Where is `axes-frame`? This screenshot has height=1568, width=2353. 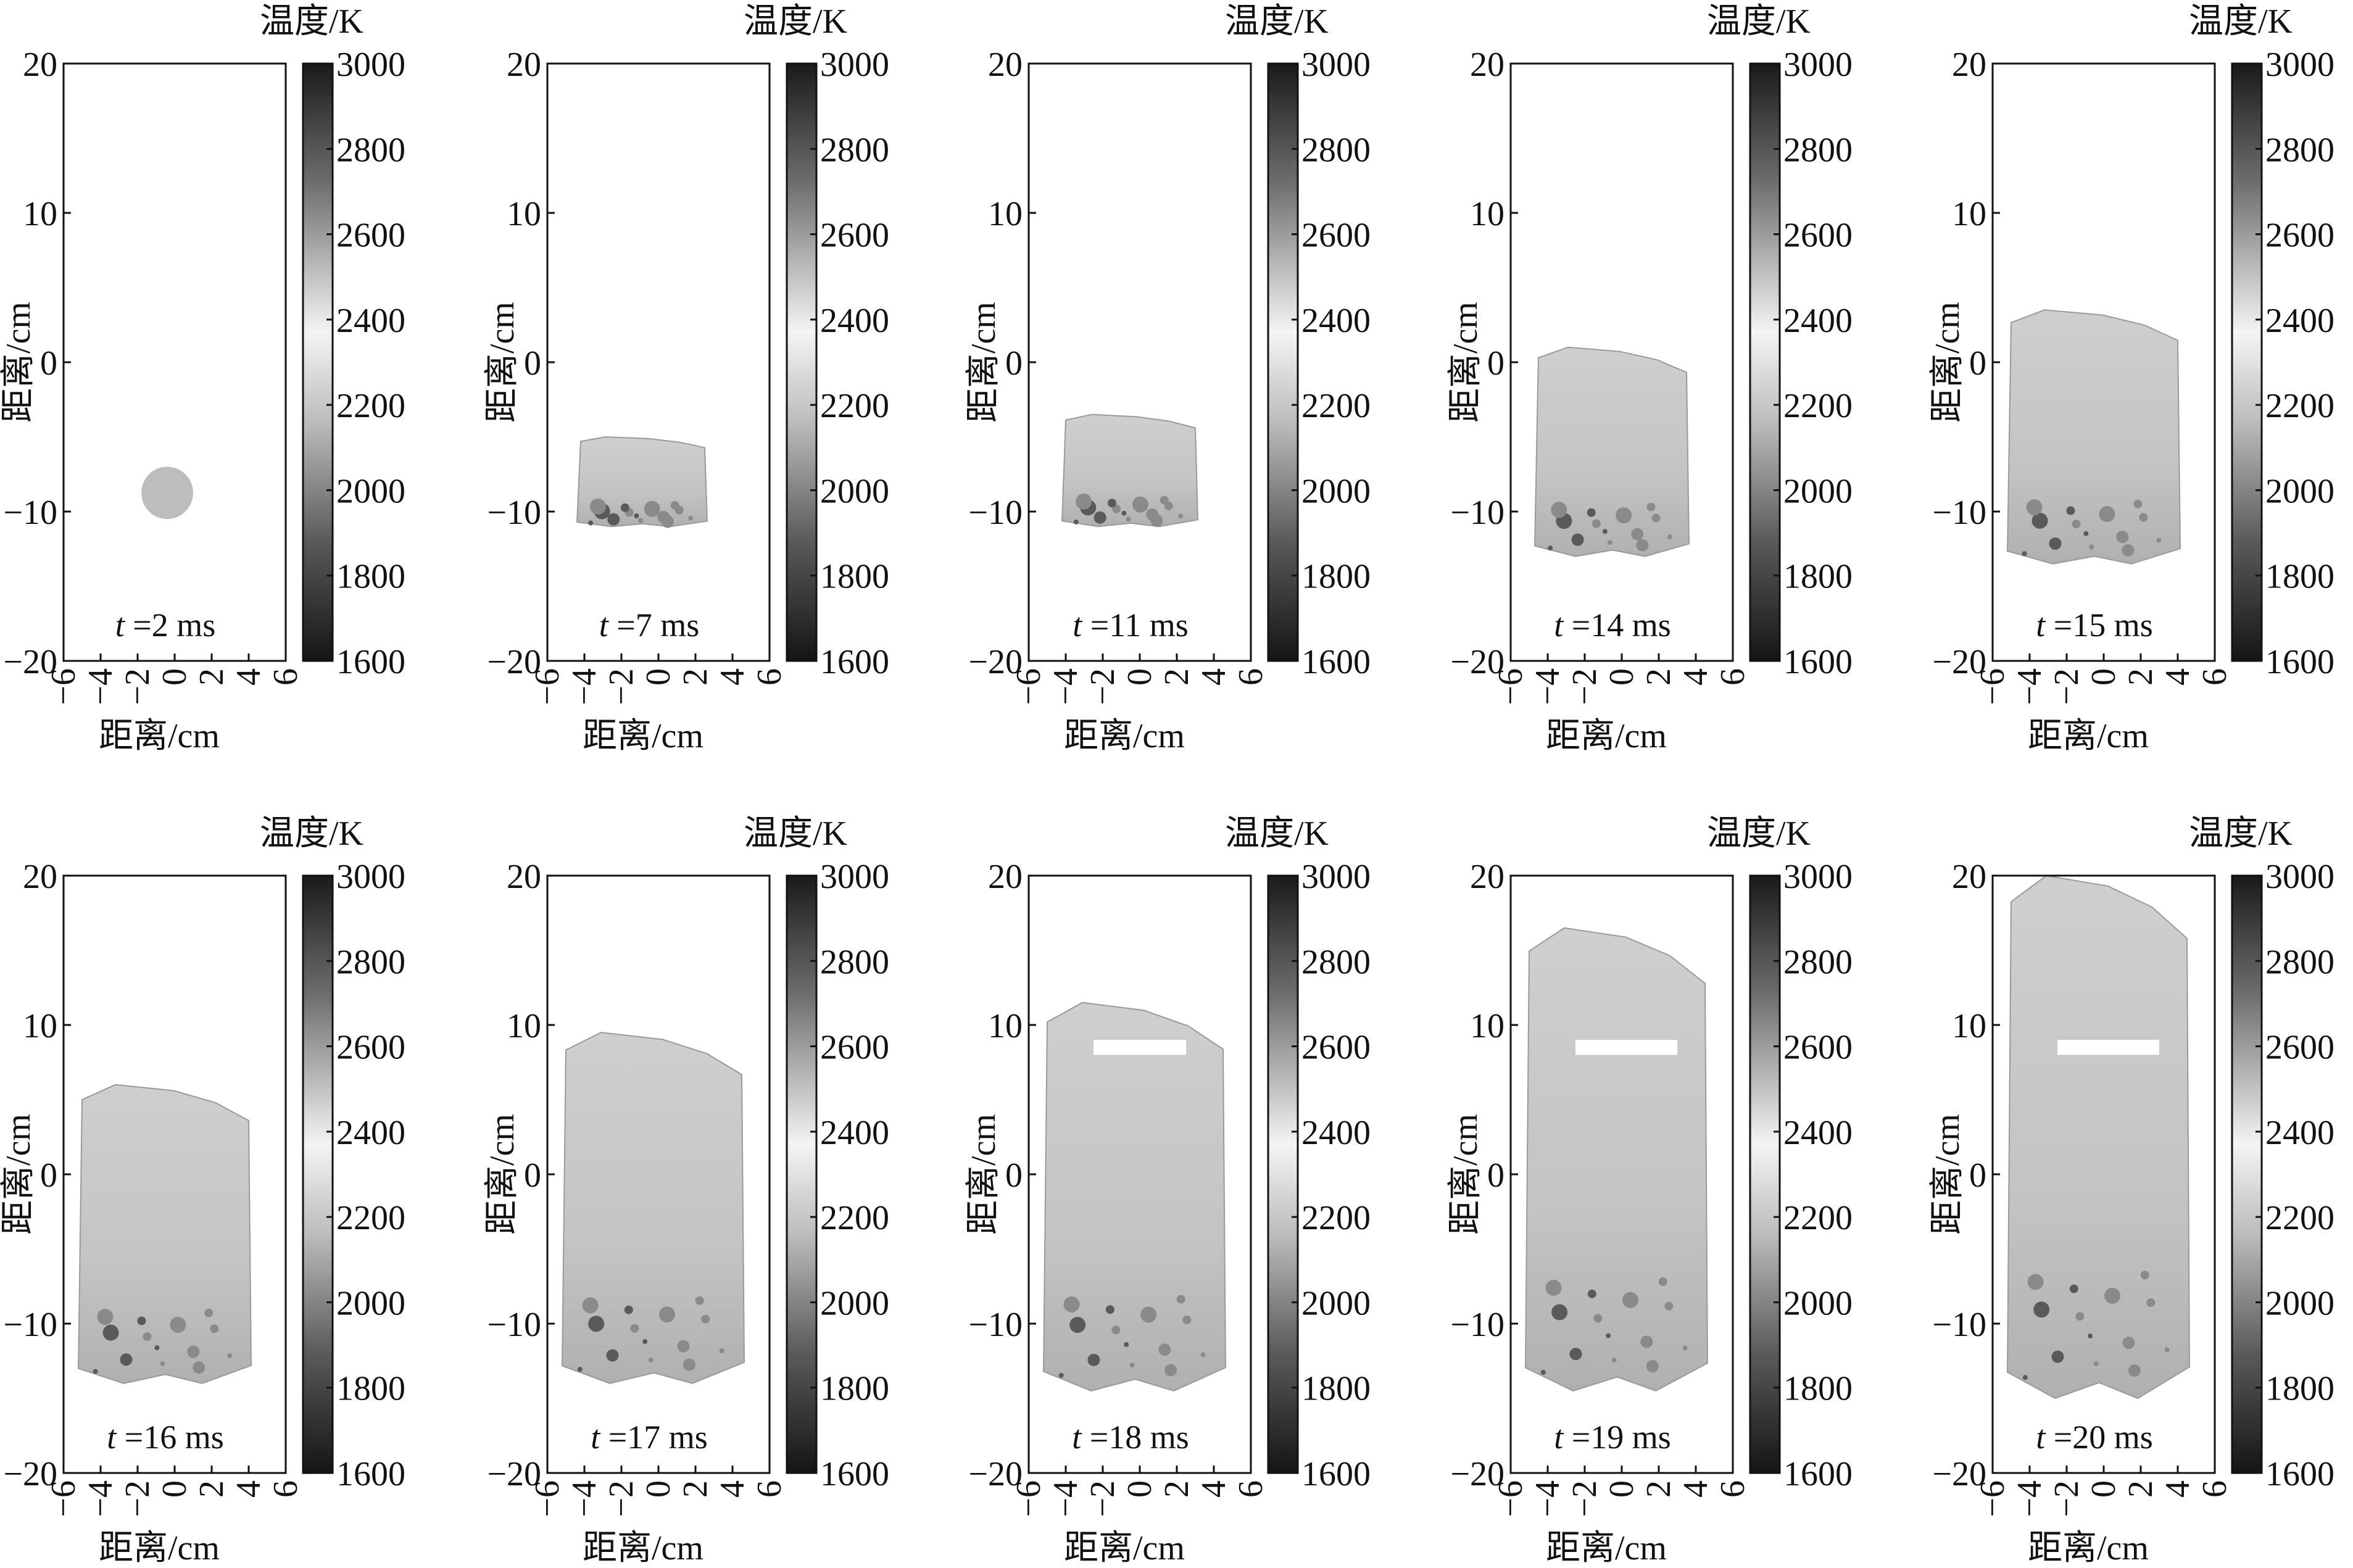 axes-frame is located at coordinates (1139, 362).